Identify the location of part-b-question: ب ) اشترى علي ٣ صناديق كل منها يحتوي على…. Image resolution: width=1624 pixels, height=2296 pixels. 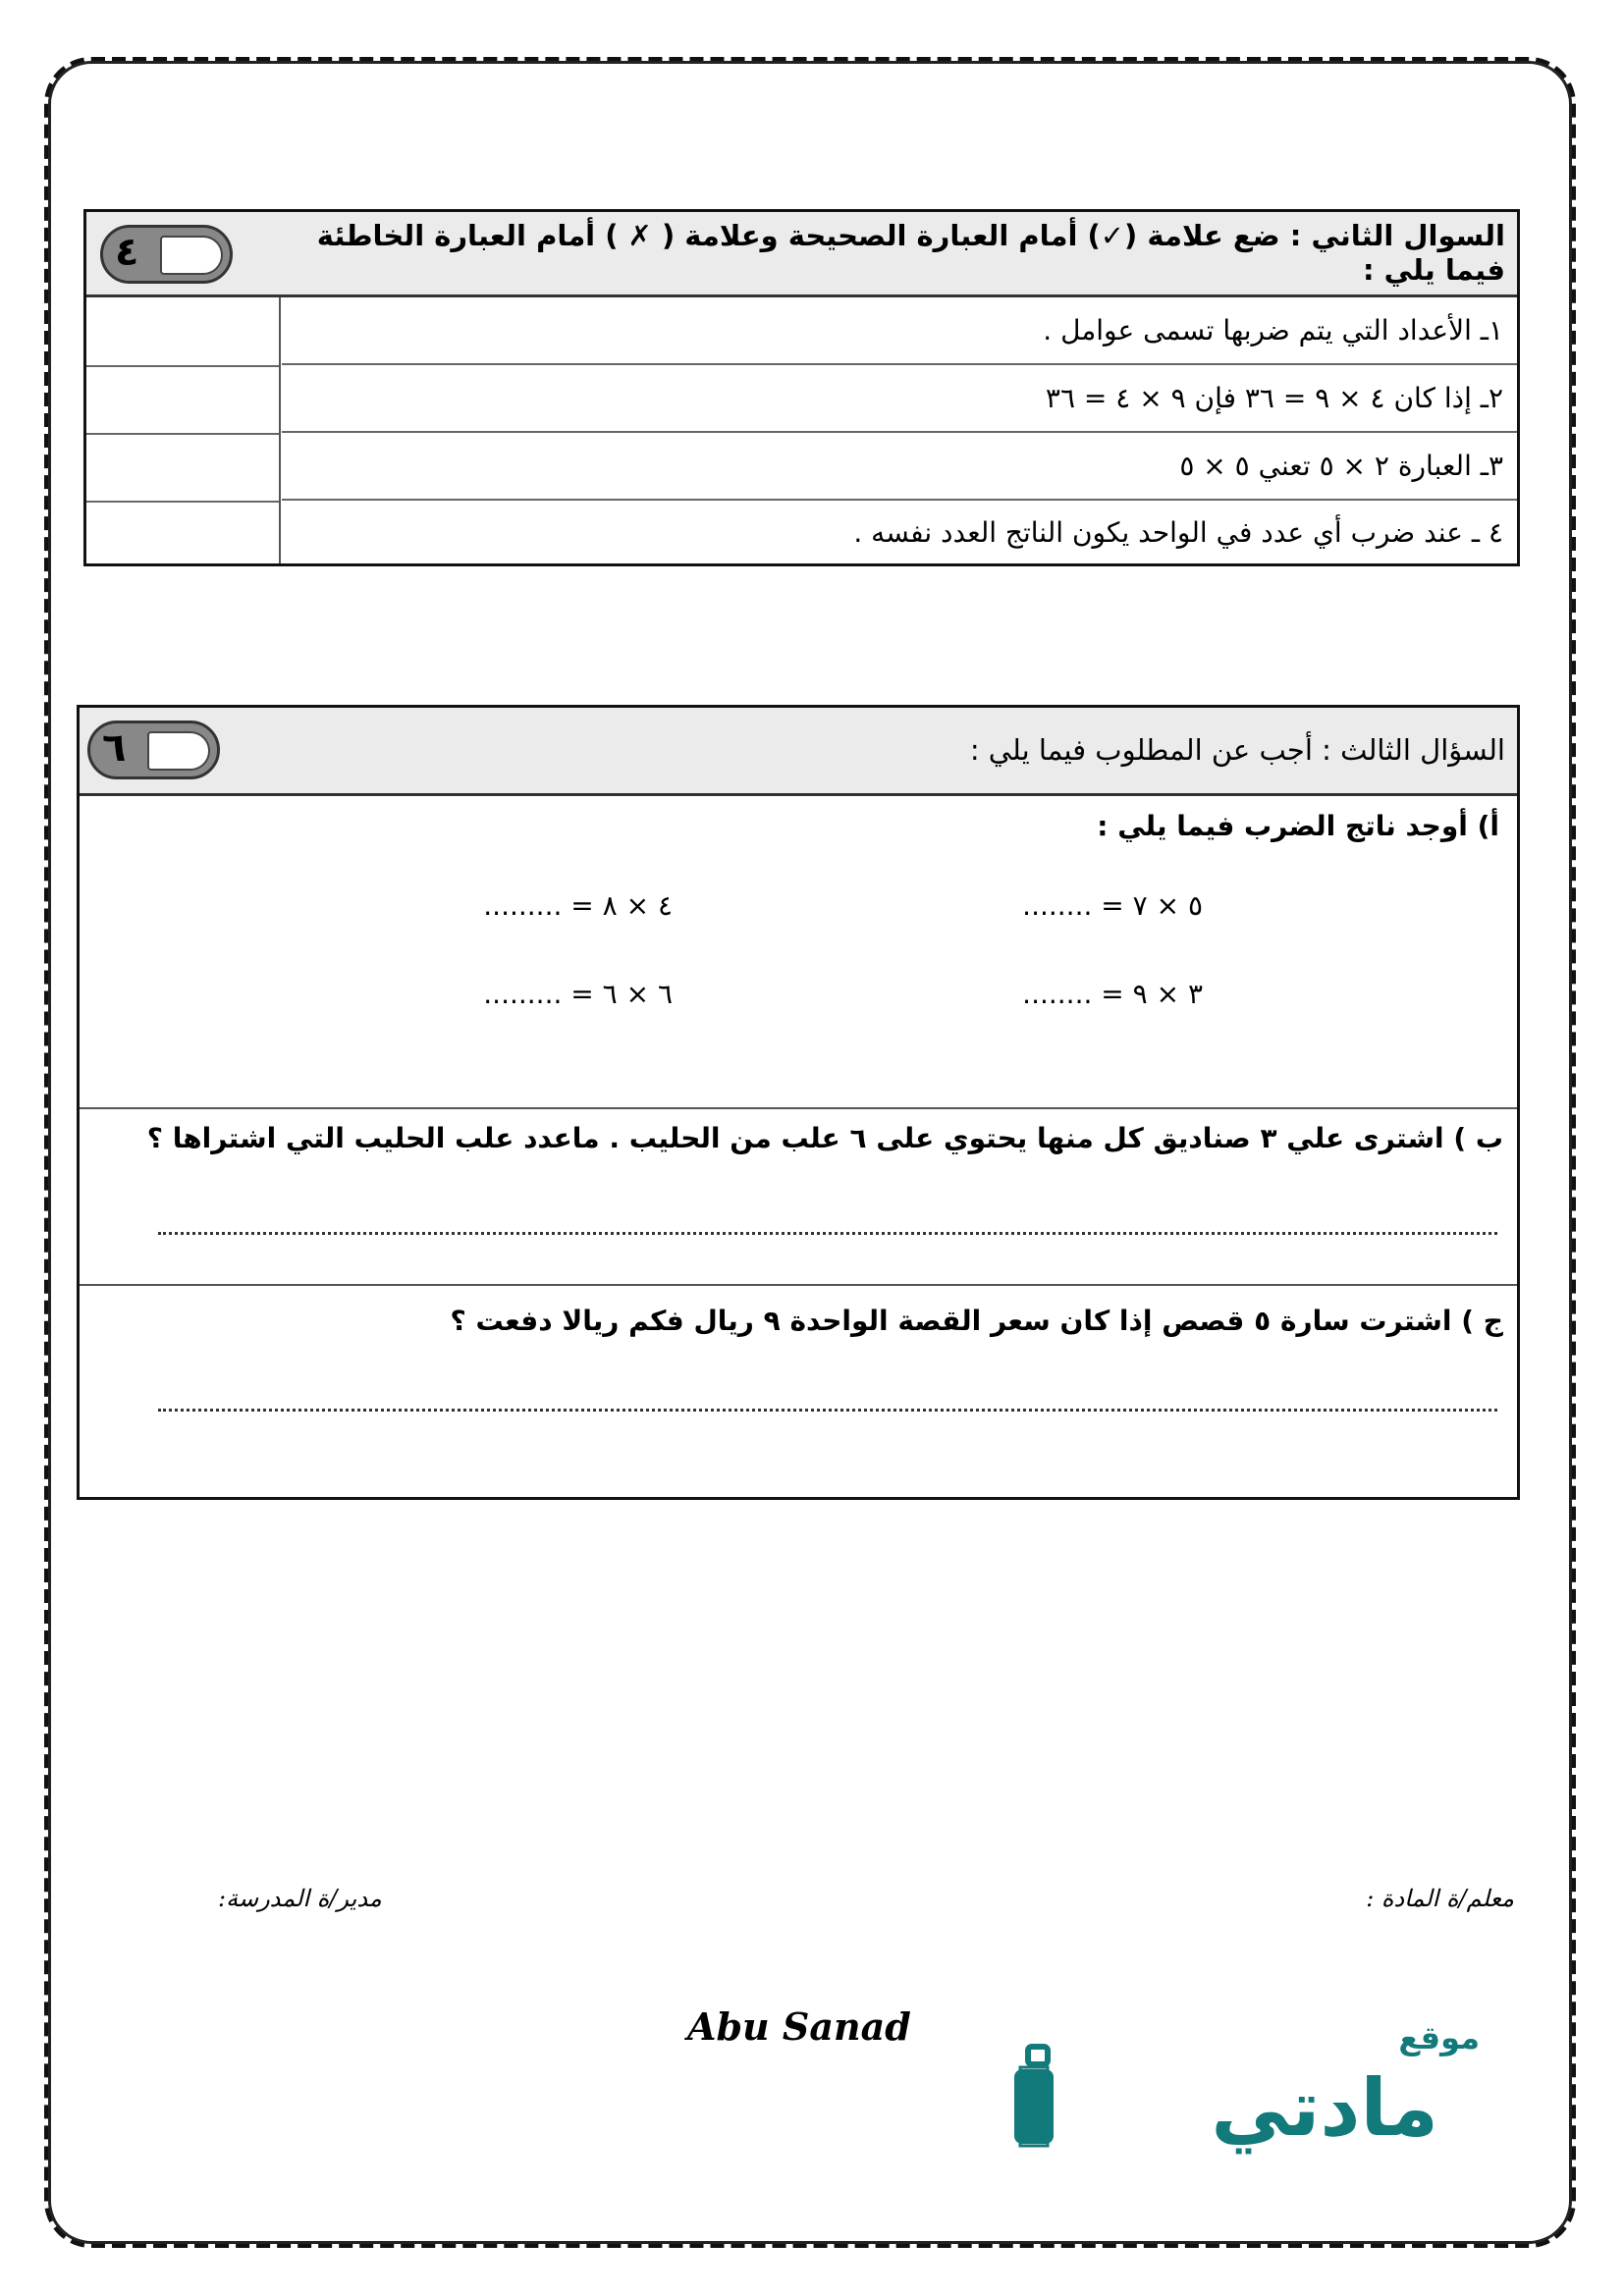
(824, 1138).